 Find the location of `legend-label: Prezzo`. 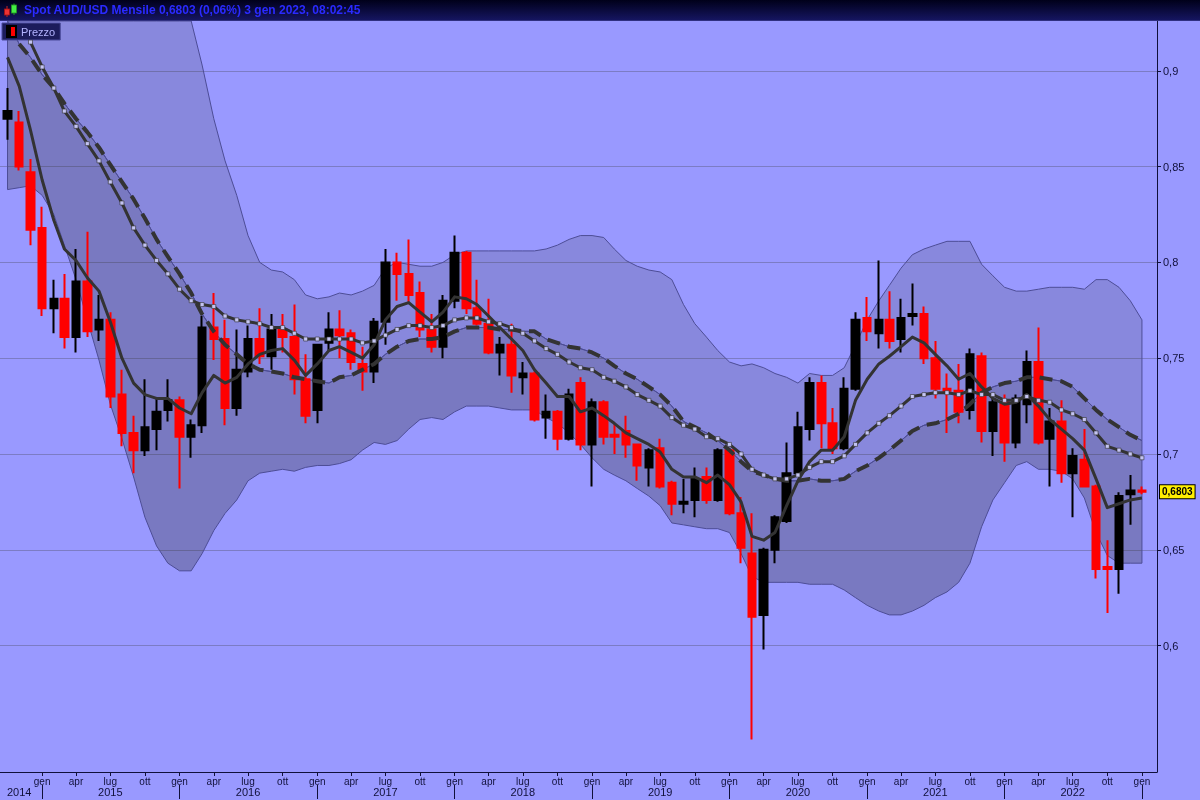

legend-label: Prezzo is located at coordinates (38, 31).